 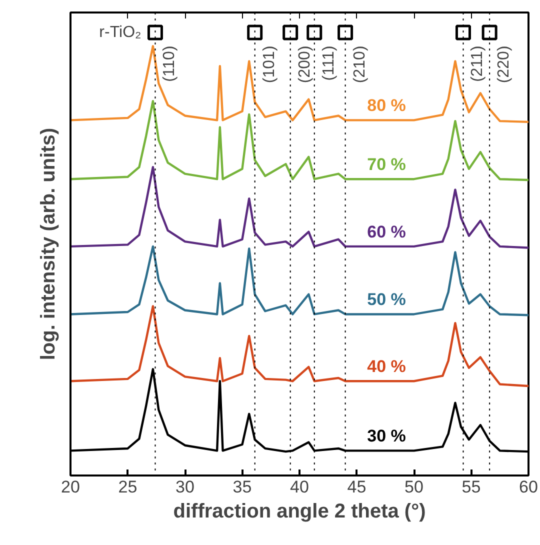 What do you see at coordinates (299, 487) in the screenshot?
I see `x-tick-label: 40` at bounding box center [299, 487].